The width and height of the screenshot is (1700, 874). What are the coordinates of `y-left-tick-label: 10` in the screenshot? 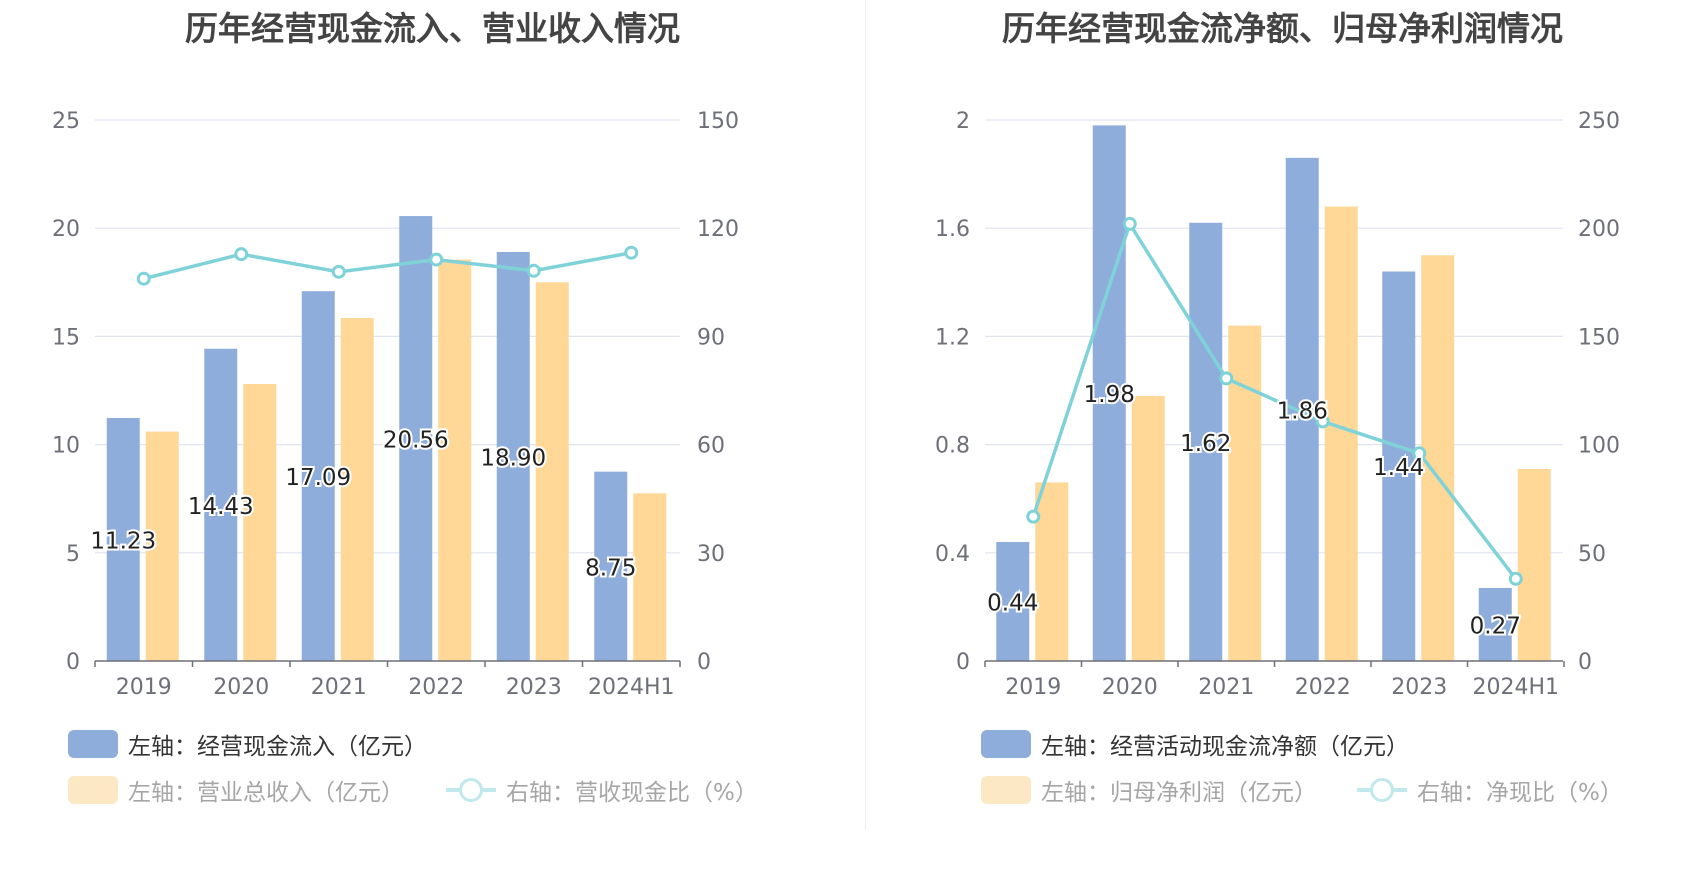 It's located at (66, 446).